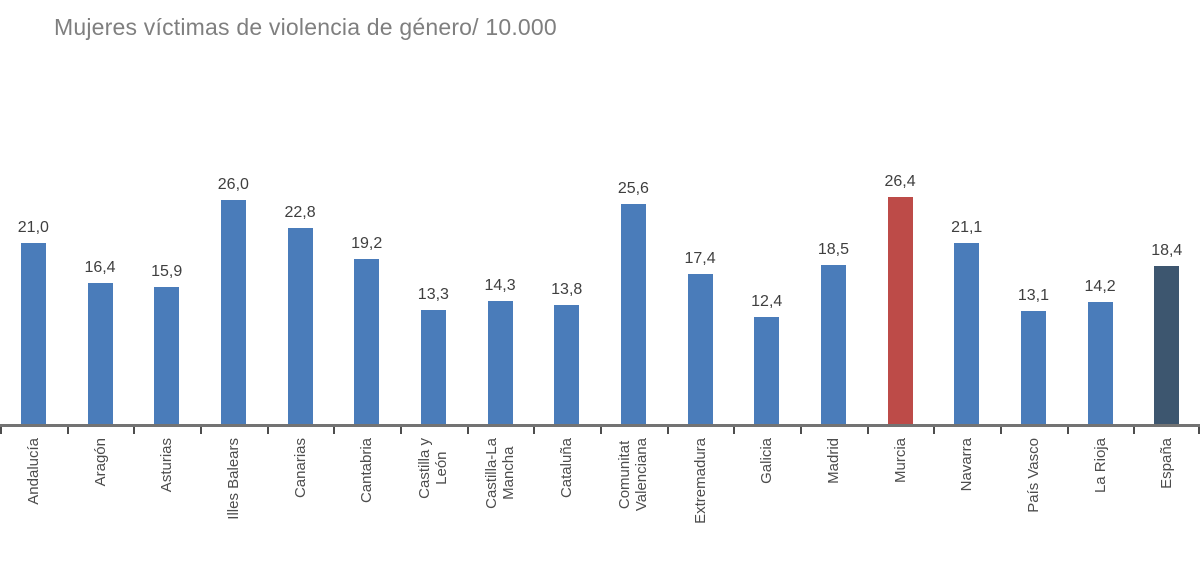  I want to click on x-axis-label: Canarias, so click(300, 468).